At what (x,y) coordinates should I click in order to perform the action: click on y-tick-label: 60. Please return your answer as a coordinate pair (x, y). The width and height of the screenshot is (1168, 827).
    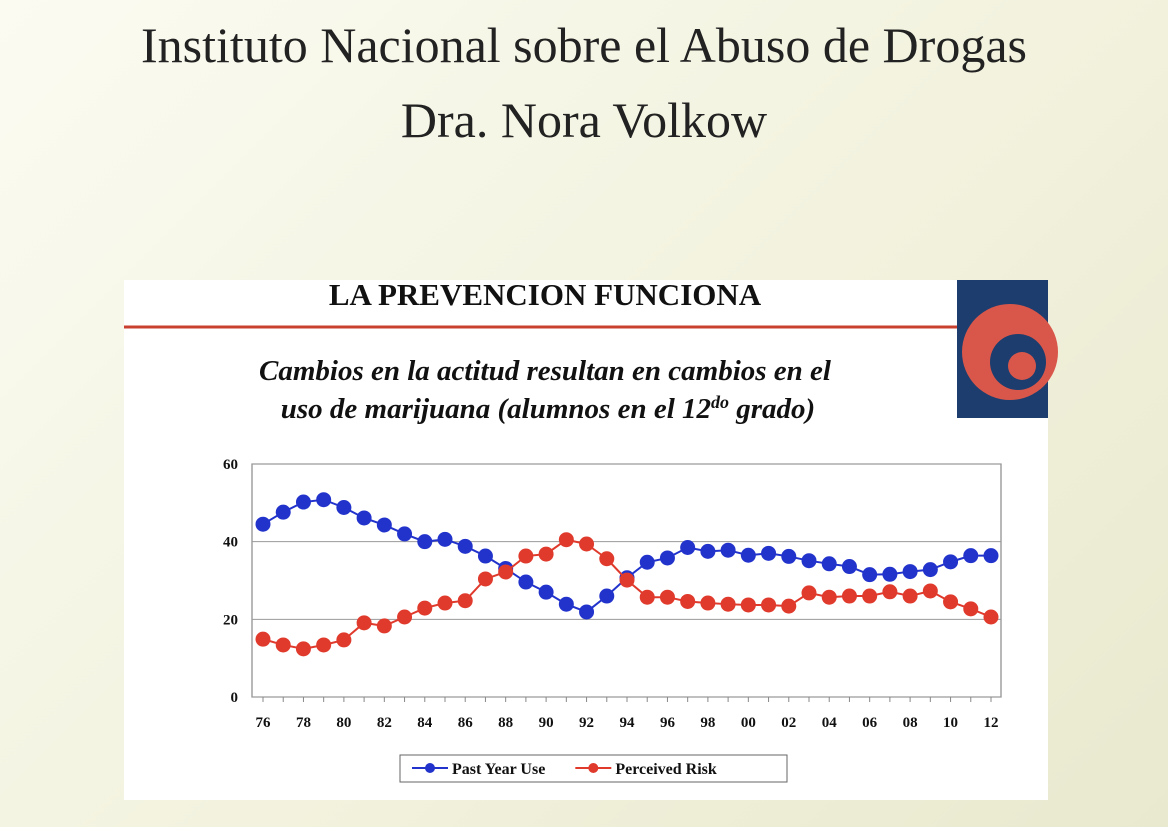
    Looking at the image, I should click on (230, 465).